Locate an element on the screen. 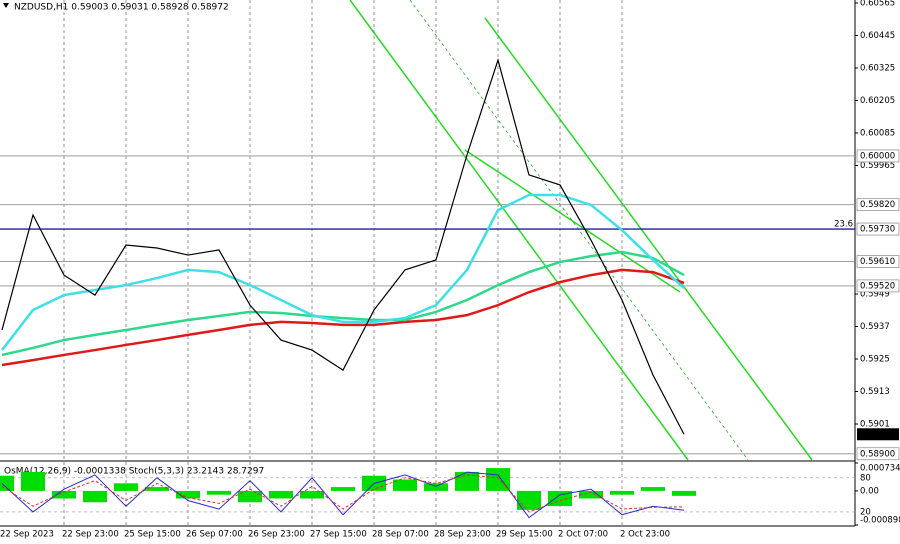 The width and height of the screenshot is (900, 544). x-tick-label: 27 Sep 15:00 is located at coordinates (338, 535).